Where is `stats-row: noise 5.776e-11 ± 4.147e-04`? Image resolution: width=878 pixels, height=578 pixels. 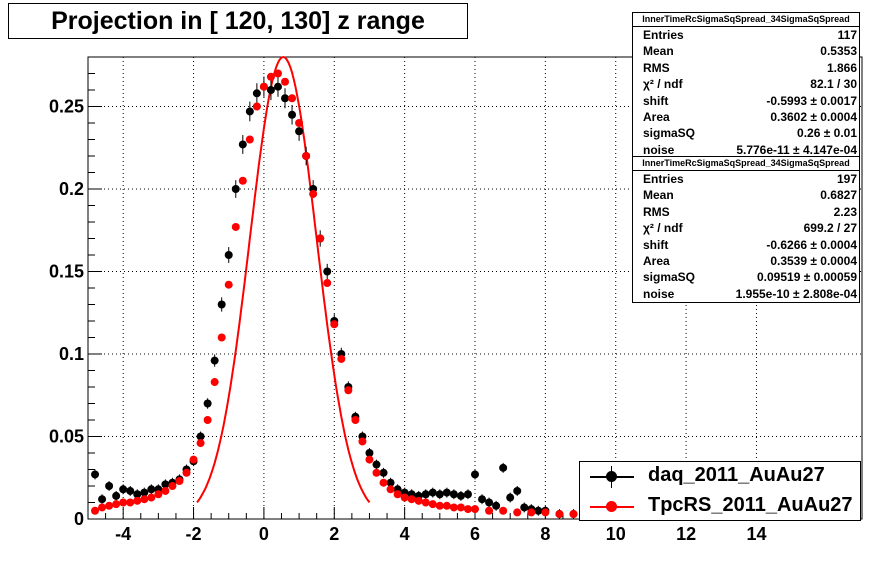
stats-row: noise 5.776e-11 ± 4.147e-04 is located at coordinates (746, 150).